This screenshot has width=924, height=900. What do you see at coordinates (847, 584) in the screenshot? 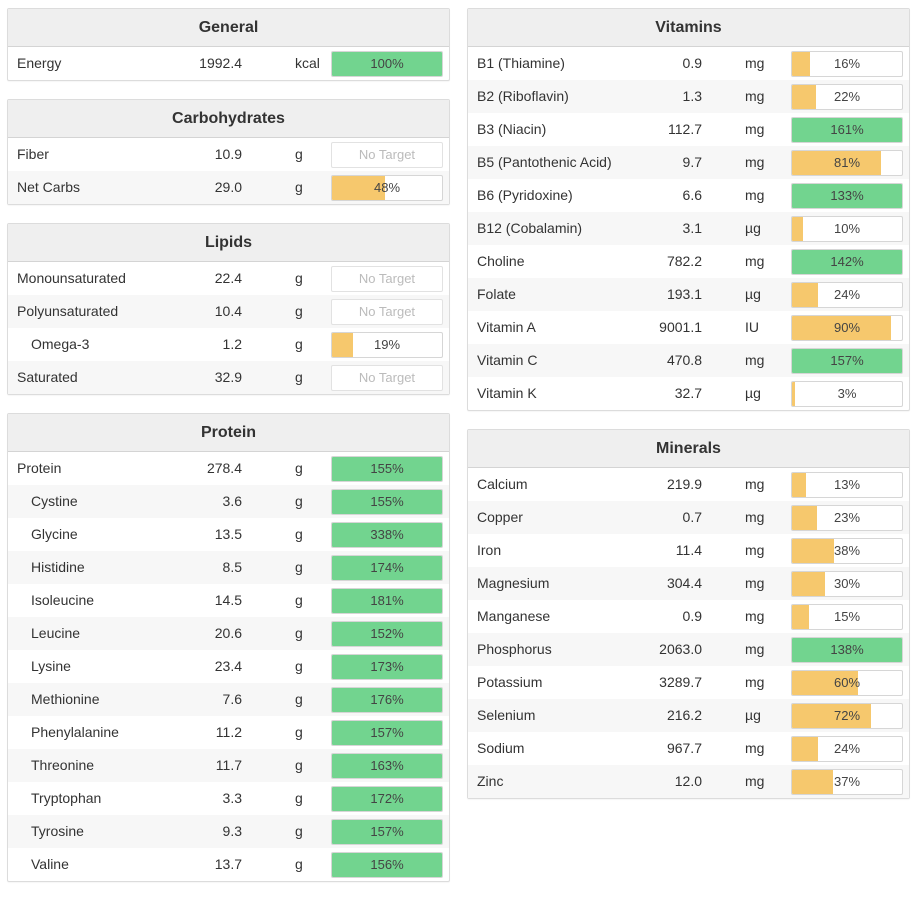
I see `target-progress-bar: 30%` at bounding box center [847, 584].